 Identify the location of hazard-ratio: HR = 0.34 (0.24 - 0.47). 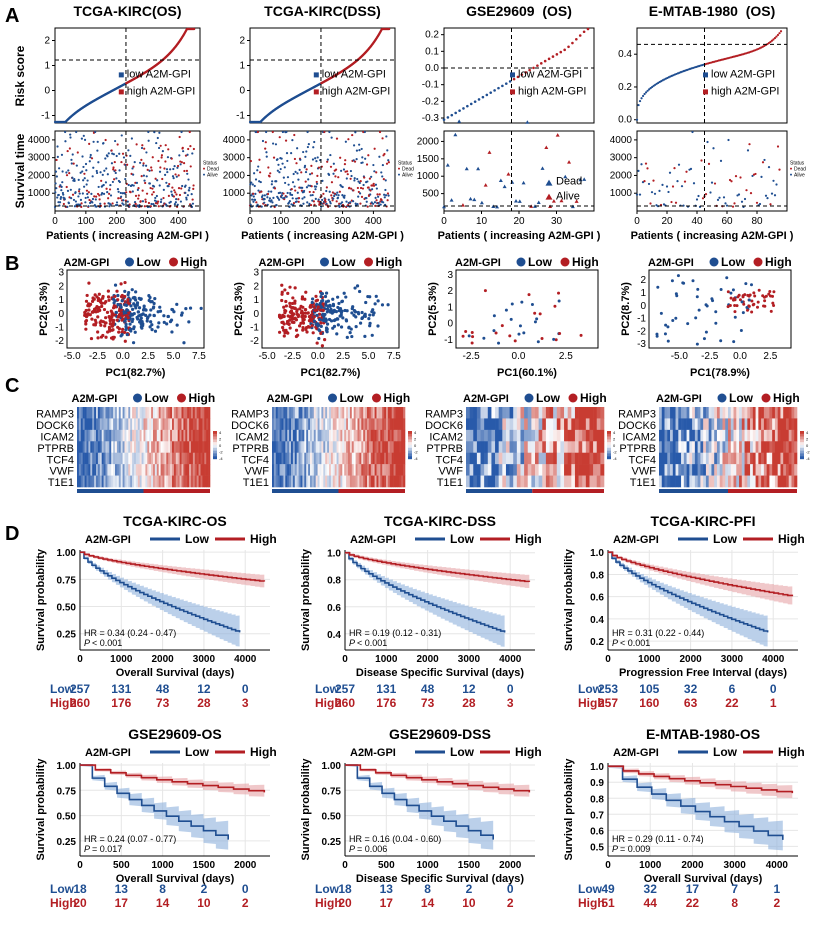
(130, 633).